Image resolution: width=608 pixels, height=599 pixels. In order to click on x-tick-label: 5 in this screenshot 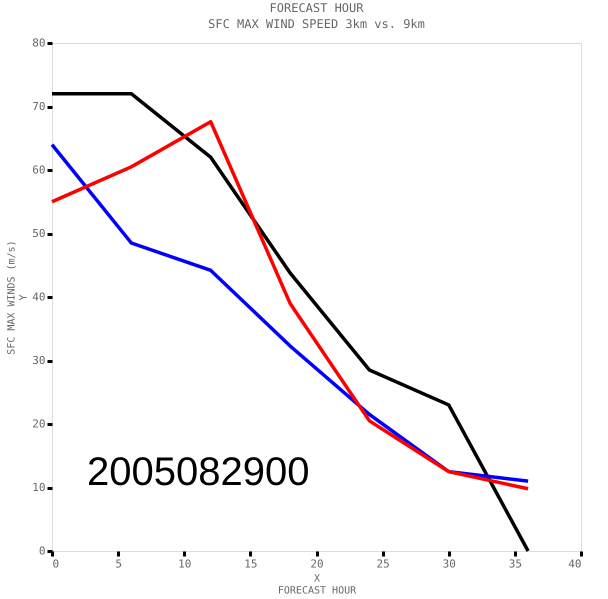, I will do `click(118, 564)`.